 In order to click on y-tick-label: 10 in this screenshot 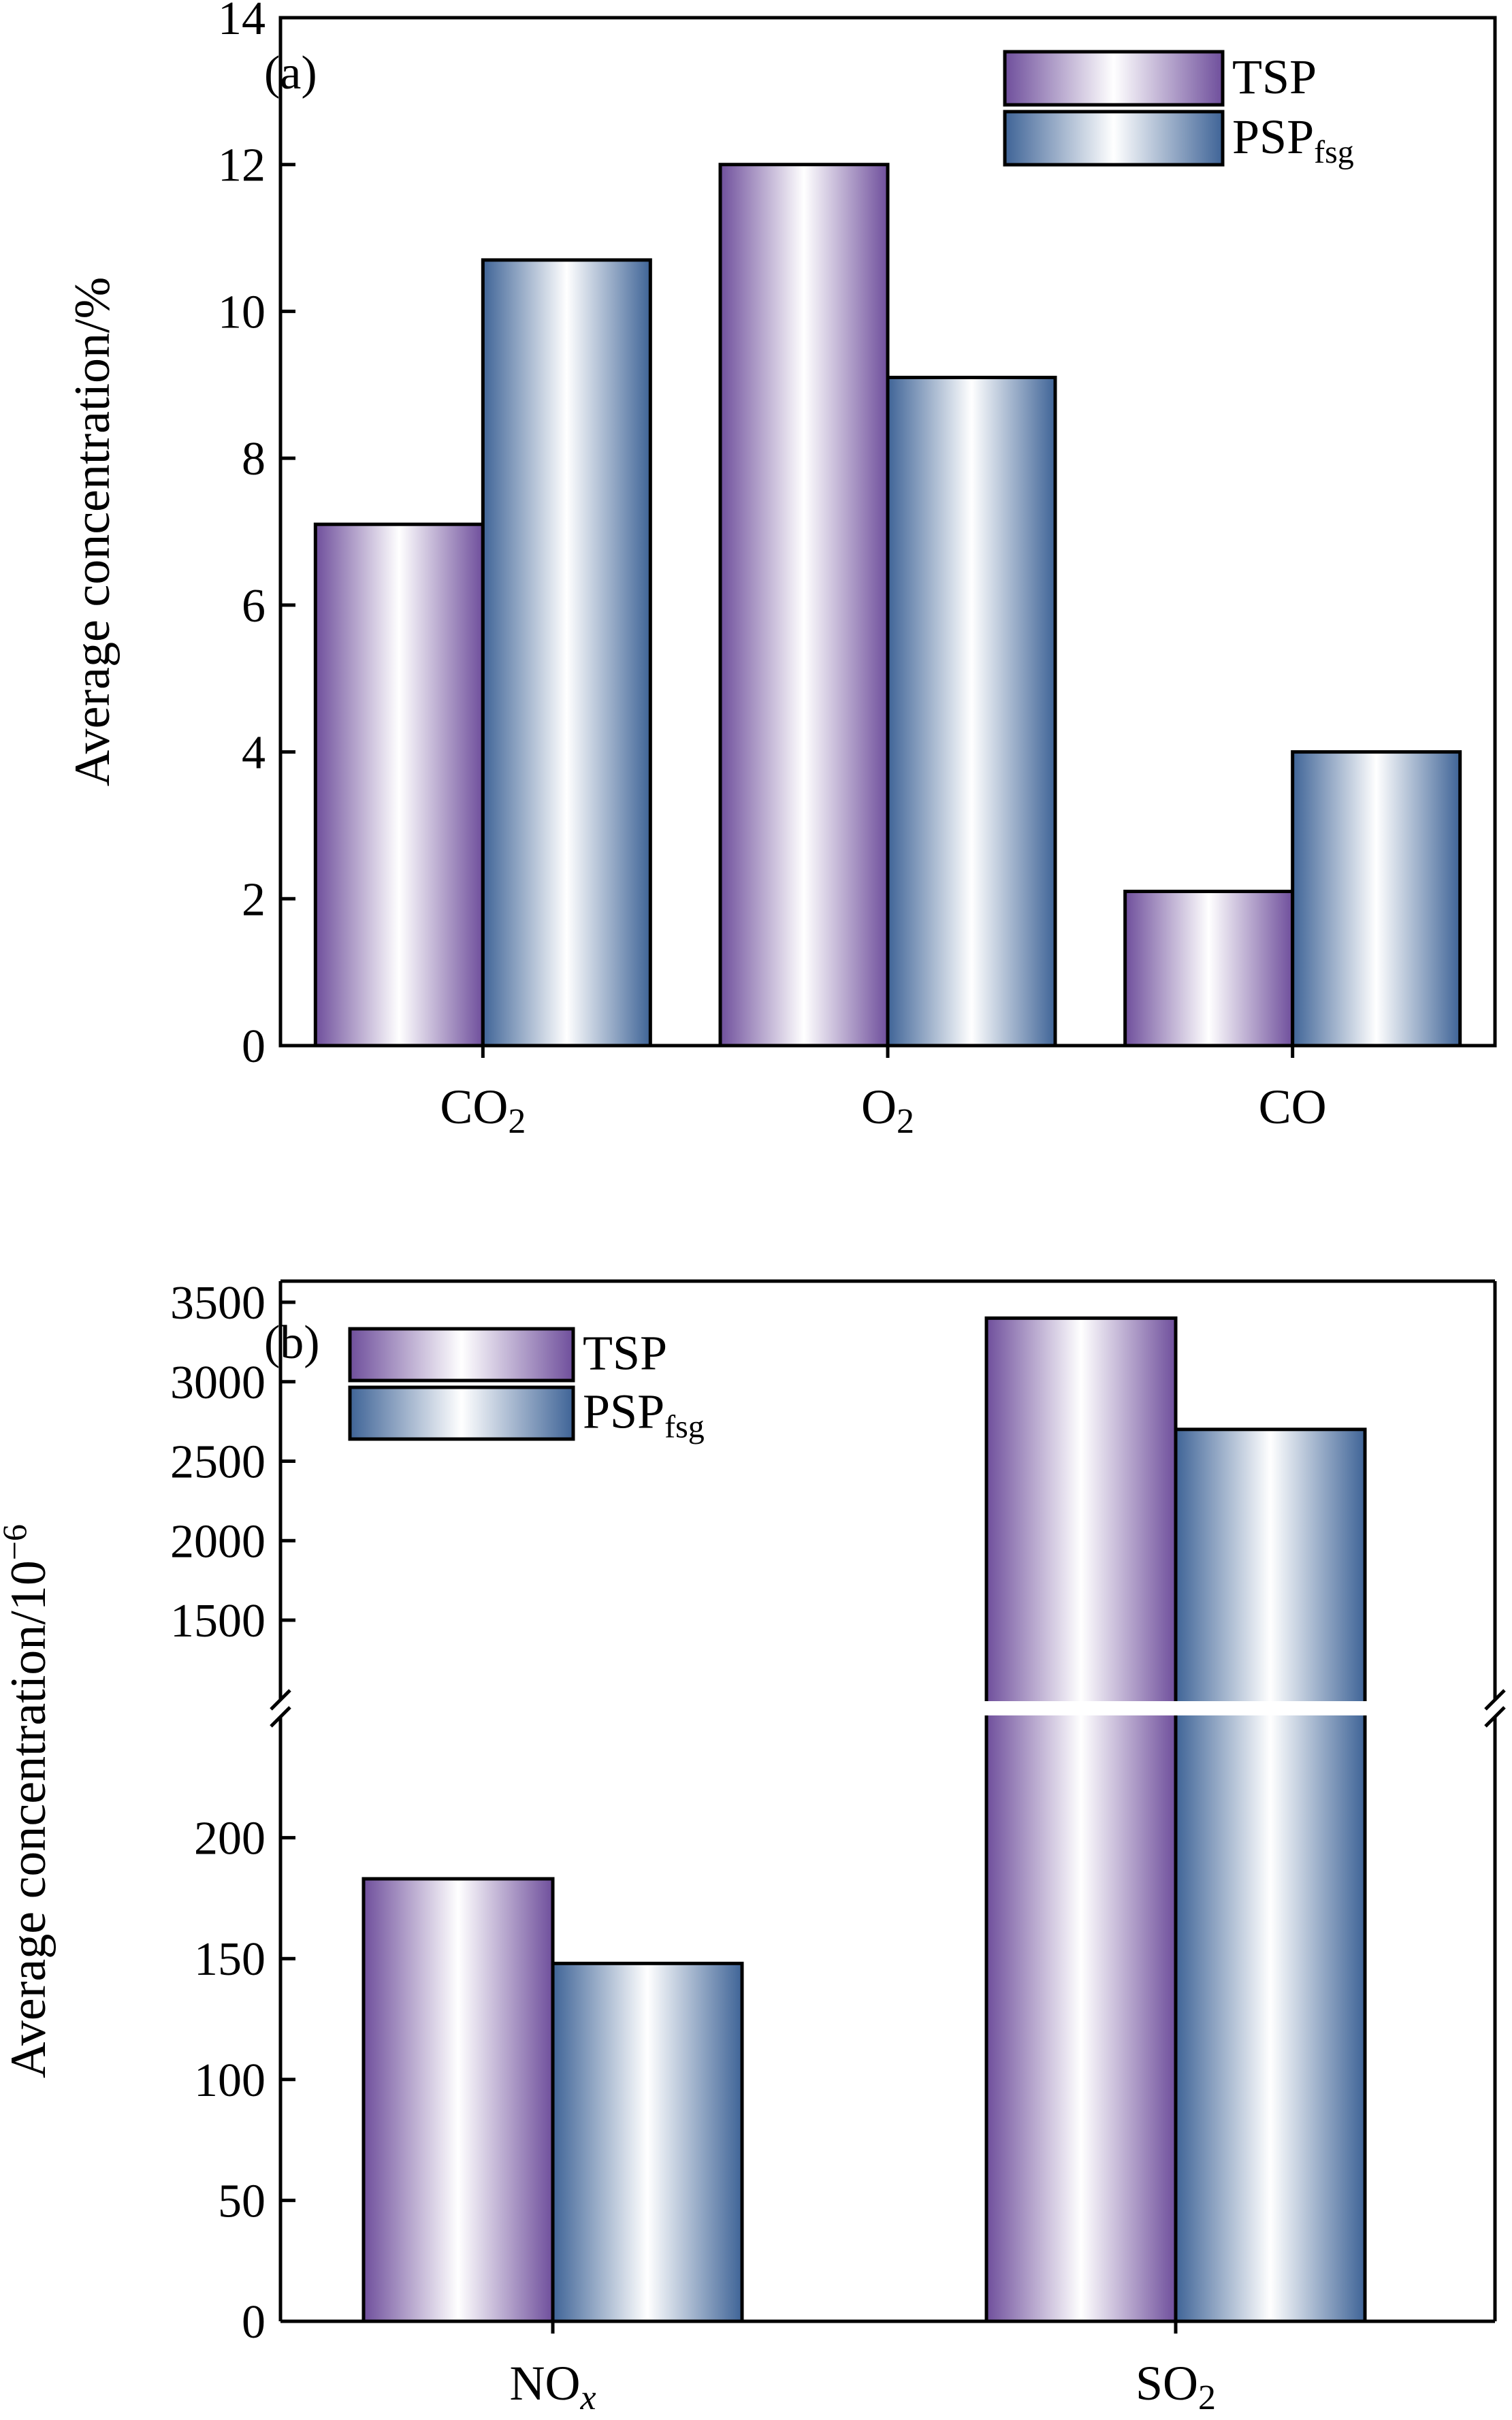, I will do `click(242, 312)`.